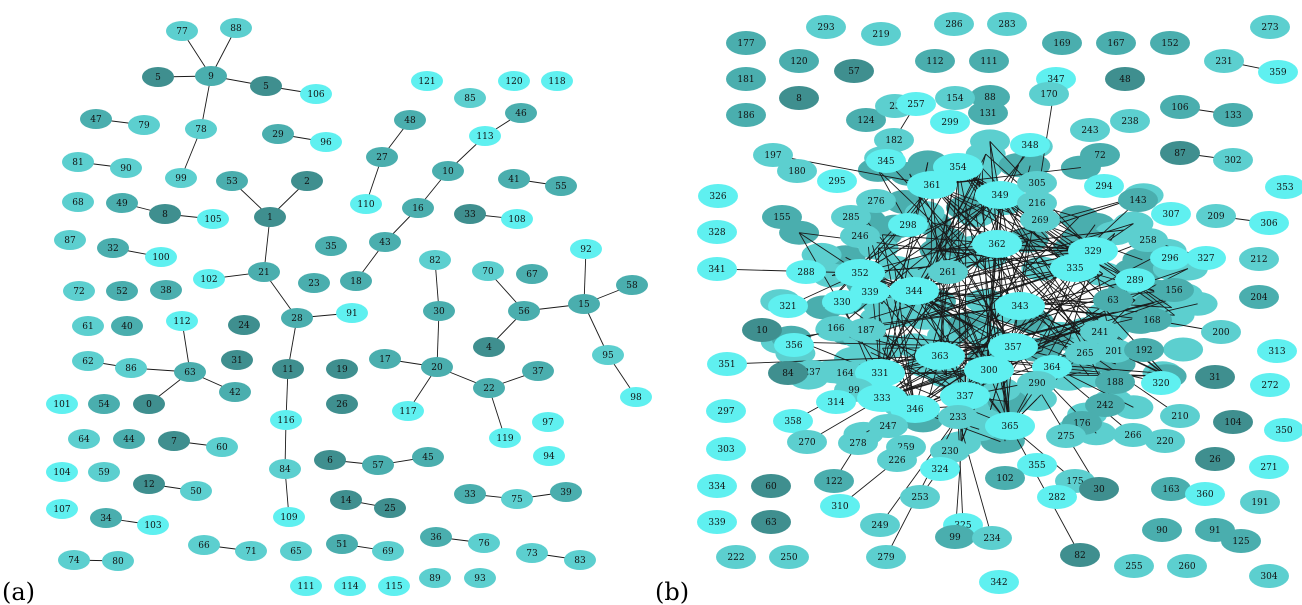 This screenshot has height=605, width=1302. Describe the element at coordinates (1165, 441) in the screenshot. I see `node-220: 220` at that location.